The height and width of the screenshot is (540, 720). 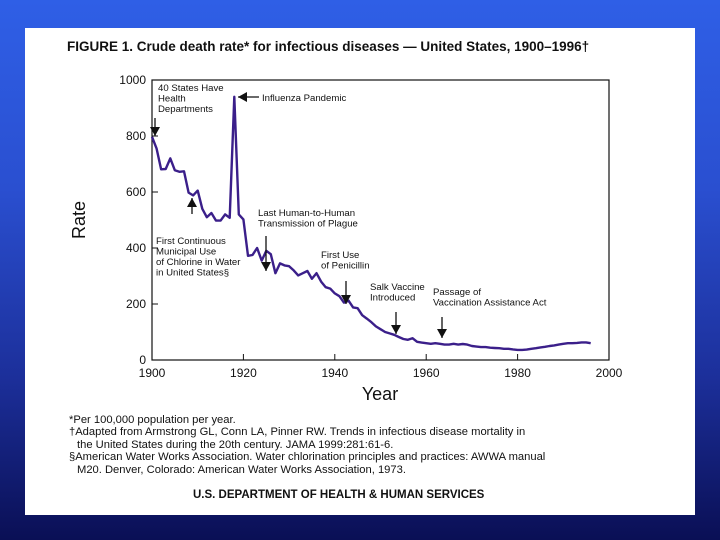 I want to click on annotation: Influenza Pandemic, so click(x=292, y=98).